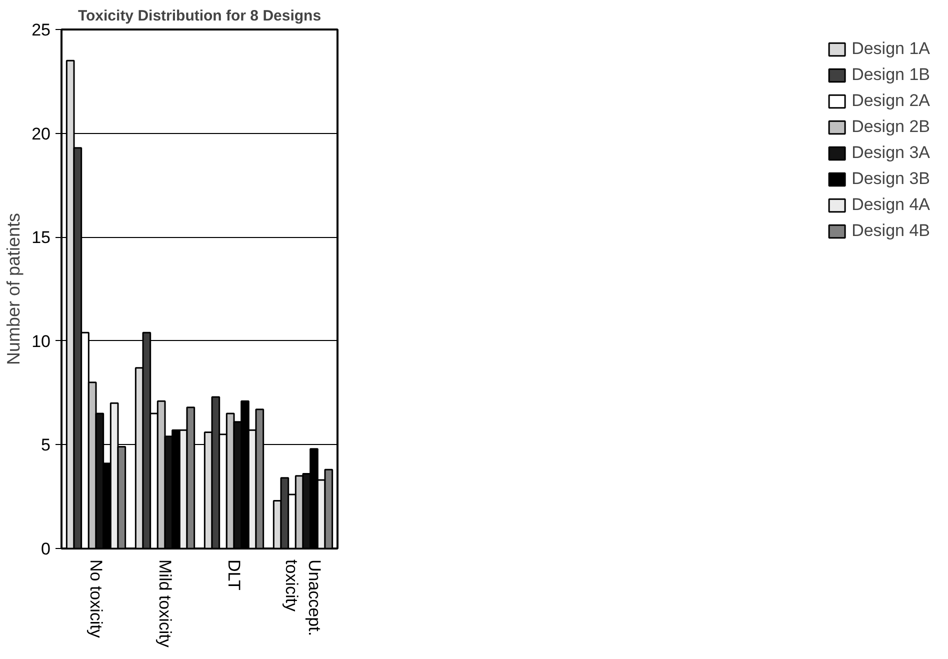 The height and width of the screenshot is (659, 948). Describe the element at coordinates (234, 575) in the screenshot. I see `x-tick-label: DLT` at that location.